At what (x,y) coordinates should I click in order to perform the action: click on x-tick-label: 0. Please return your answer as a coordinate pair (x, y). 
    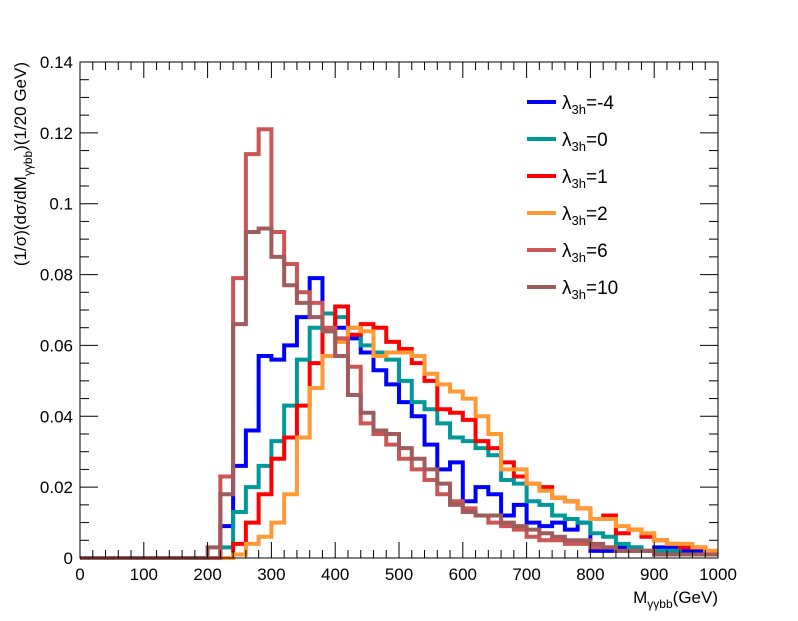
    Looking at the image, I should click on (79, 574).